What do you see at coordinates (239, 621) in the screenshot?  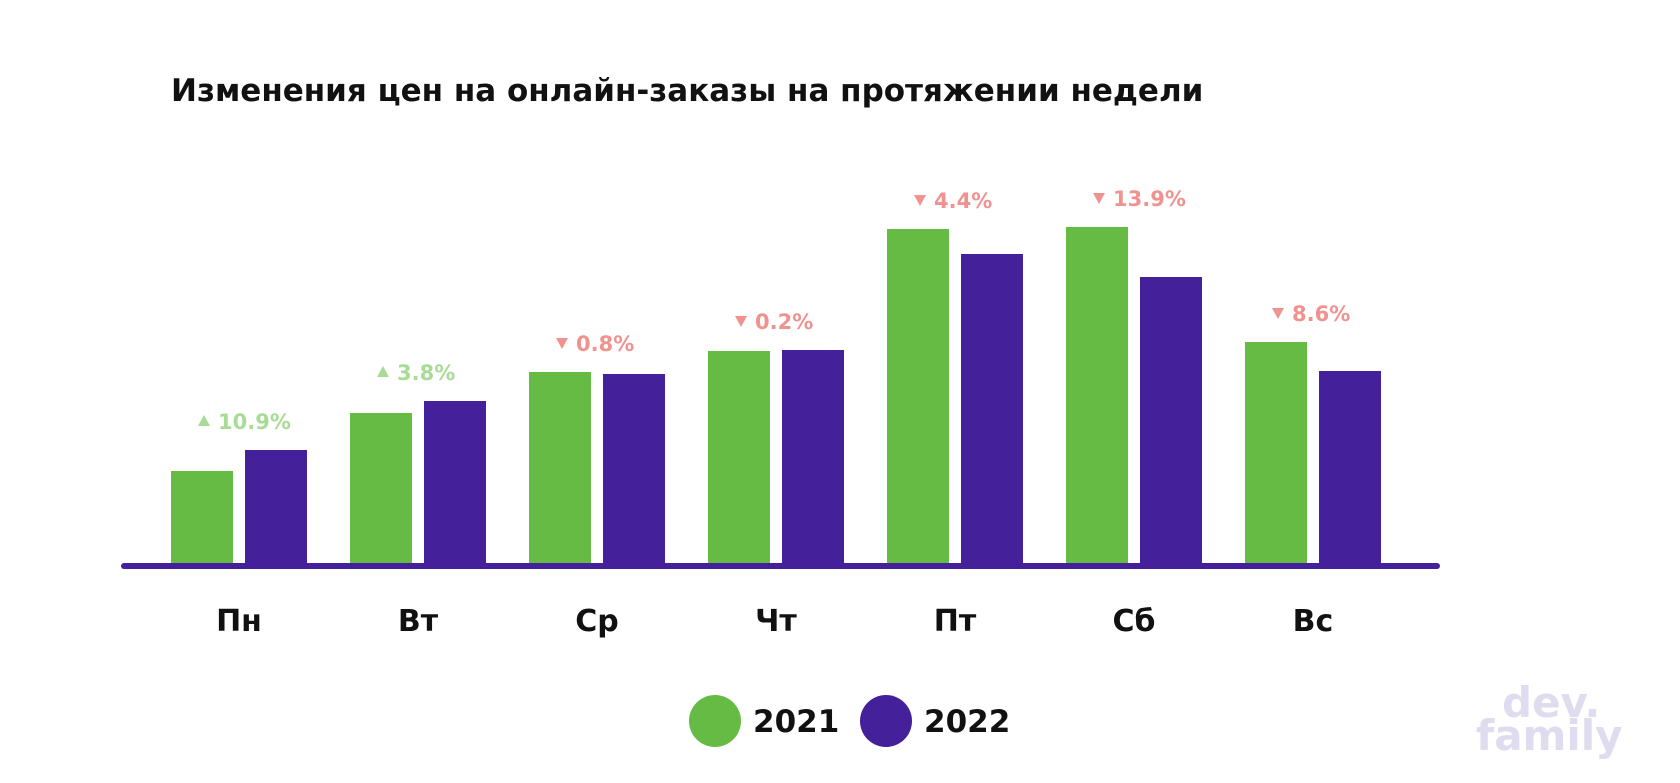 I see `x-tick-label-0: Пн` at bounding box center [239, 621].